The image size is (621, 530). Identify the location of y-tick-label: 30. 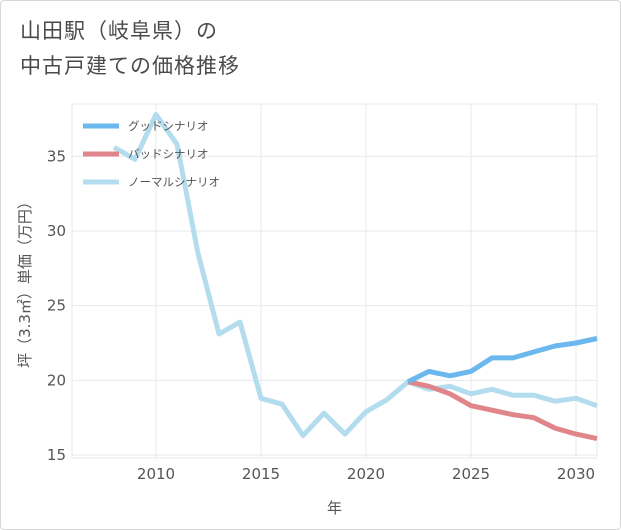
(56, 231).